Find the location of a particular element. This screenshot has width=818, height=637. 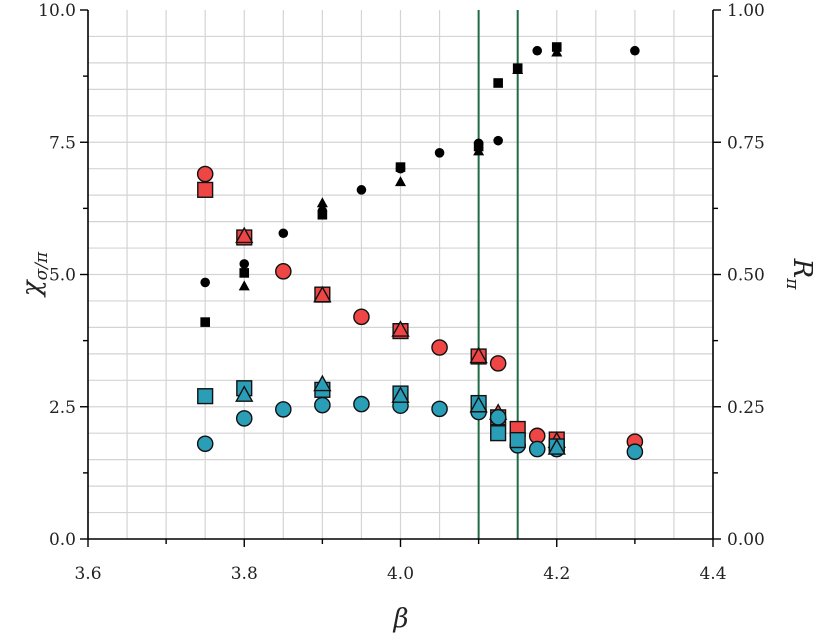

x-tick-label: 4.0 is located at coordinates (400, 574).